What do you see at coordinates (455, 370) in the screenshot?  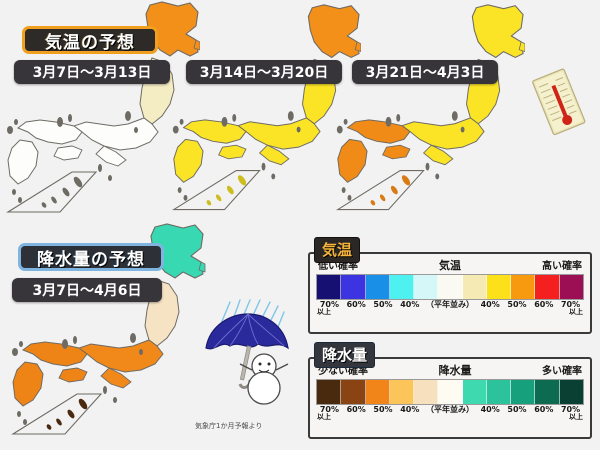 I see `precip-legend-center-label: 降水量` at bounding box center [455, 370].